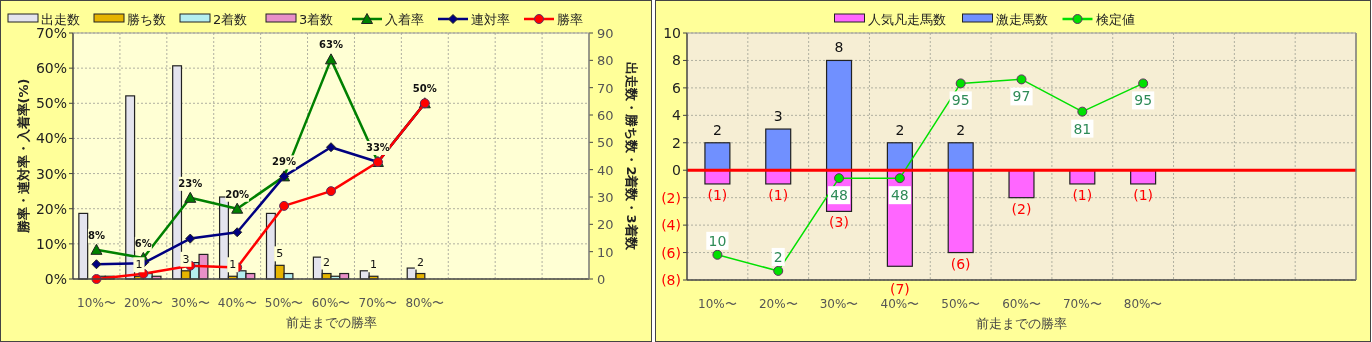  What do you see at coordinates (671, 197) in the screenshot?
I see `y-tick-label: (2)` at bounding box center [671, 197].